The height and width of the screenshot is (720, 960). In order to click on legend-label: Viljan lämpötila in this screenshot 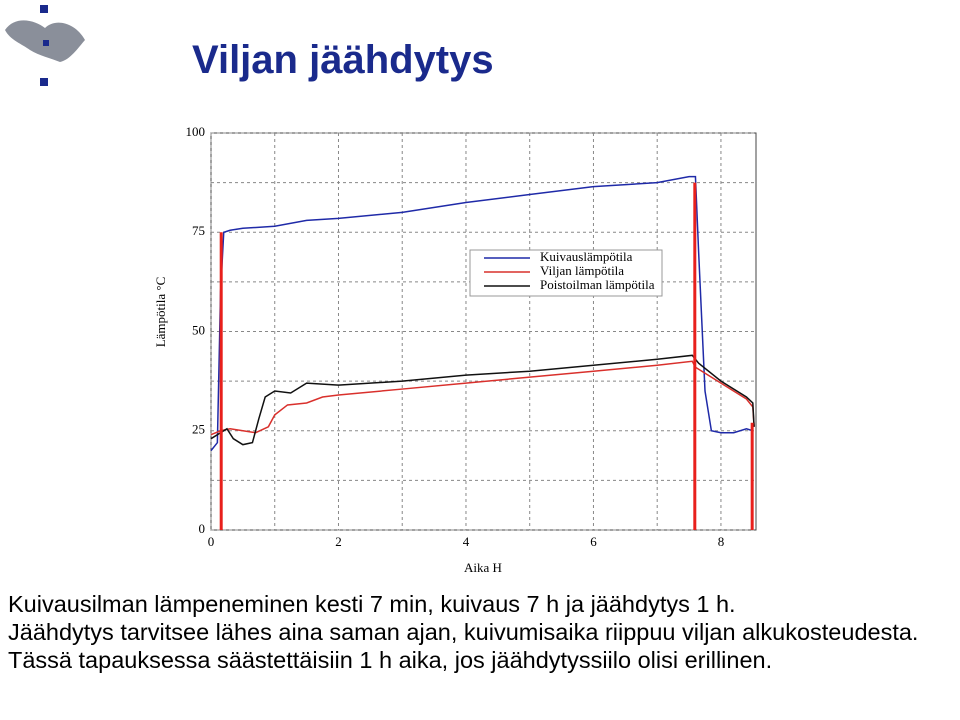, I will do `click(582, 270)`.